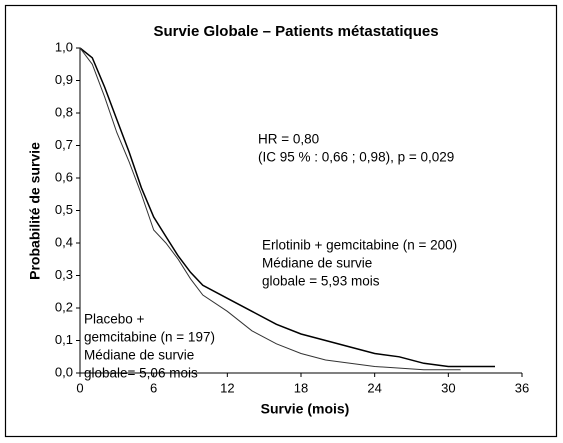  I want to click on annotation: (IC 95 % : 0,66 ; 0,98), p = 0,029, so click(356, 157).